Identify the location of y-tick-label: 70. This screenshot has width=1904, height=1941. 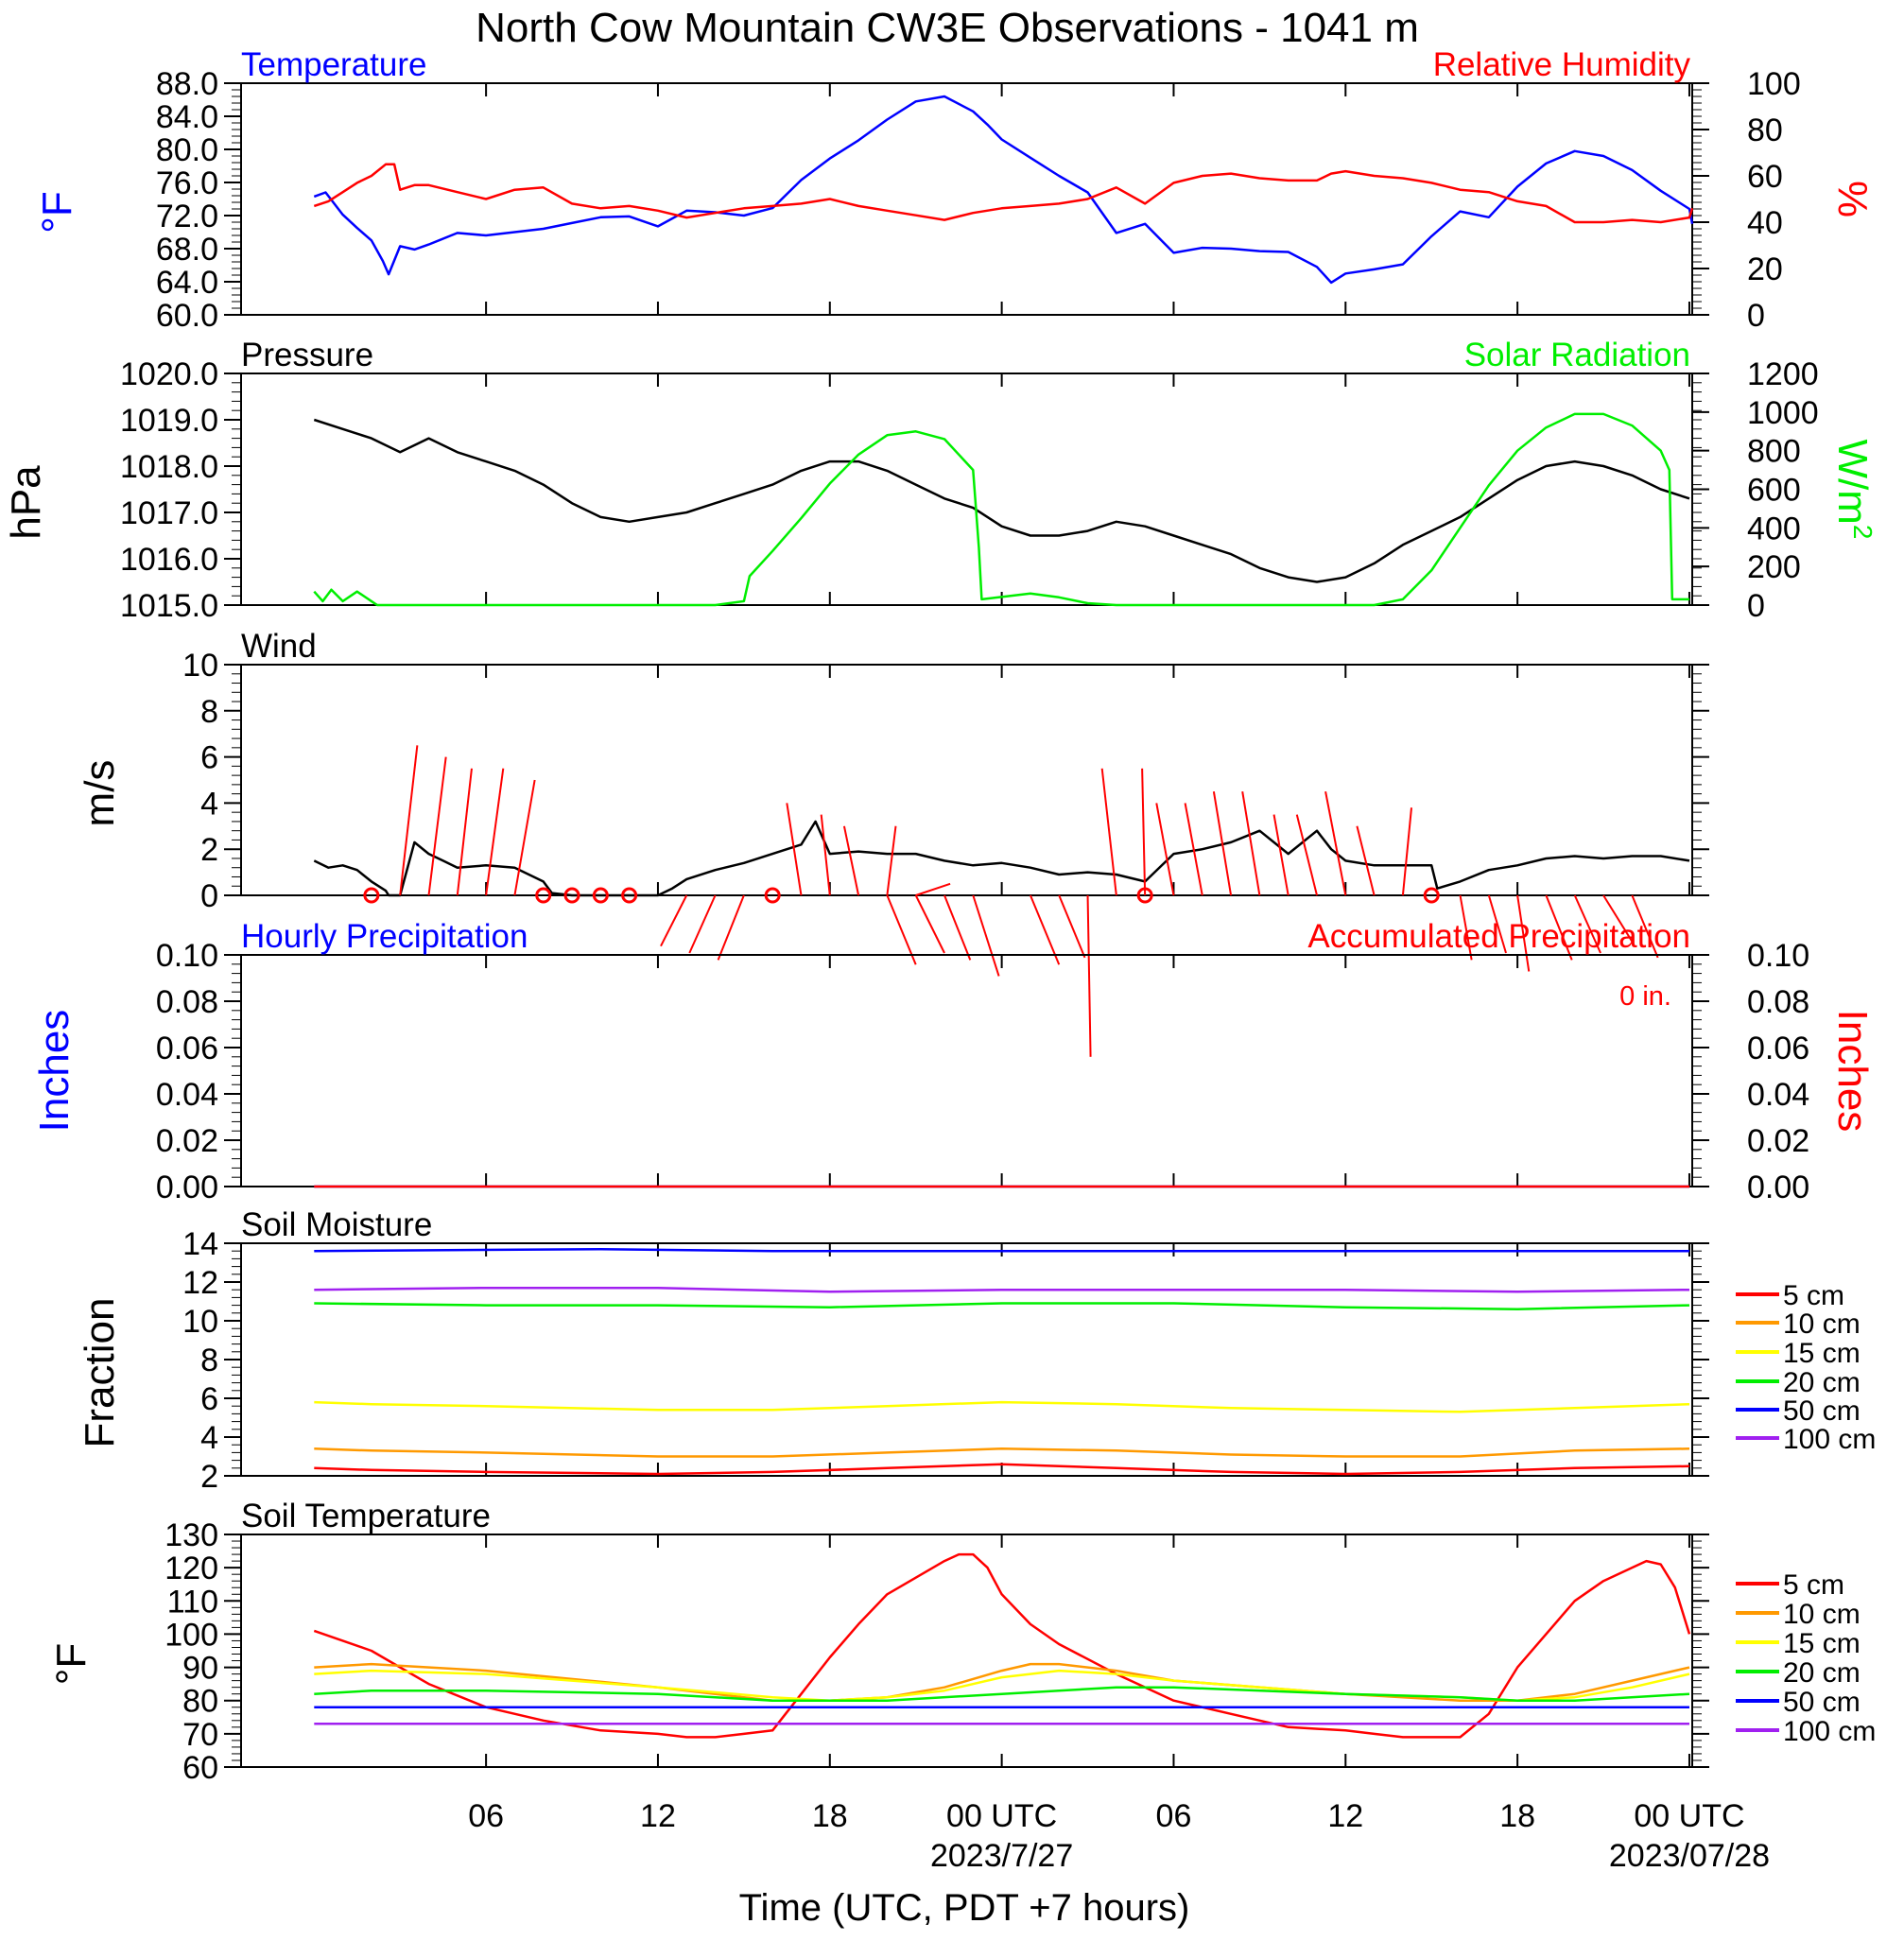
(200, 1735).